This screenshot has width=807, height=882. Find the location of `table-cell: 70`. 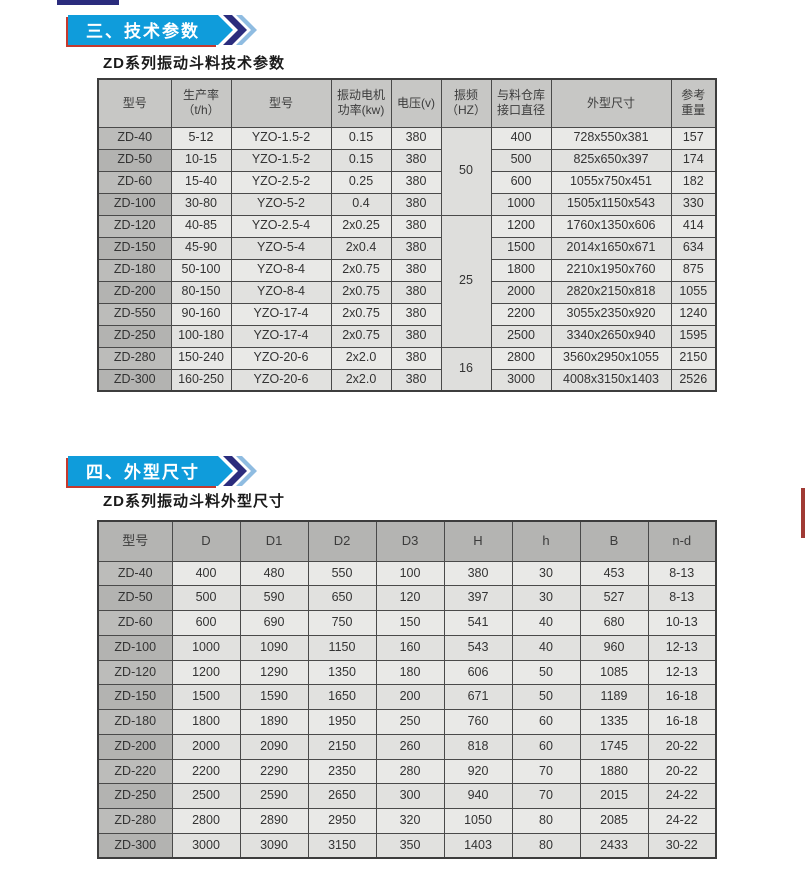

table-cell: 70 is located at coordinates (546, 771).